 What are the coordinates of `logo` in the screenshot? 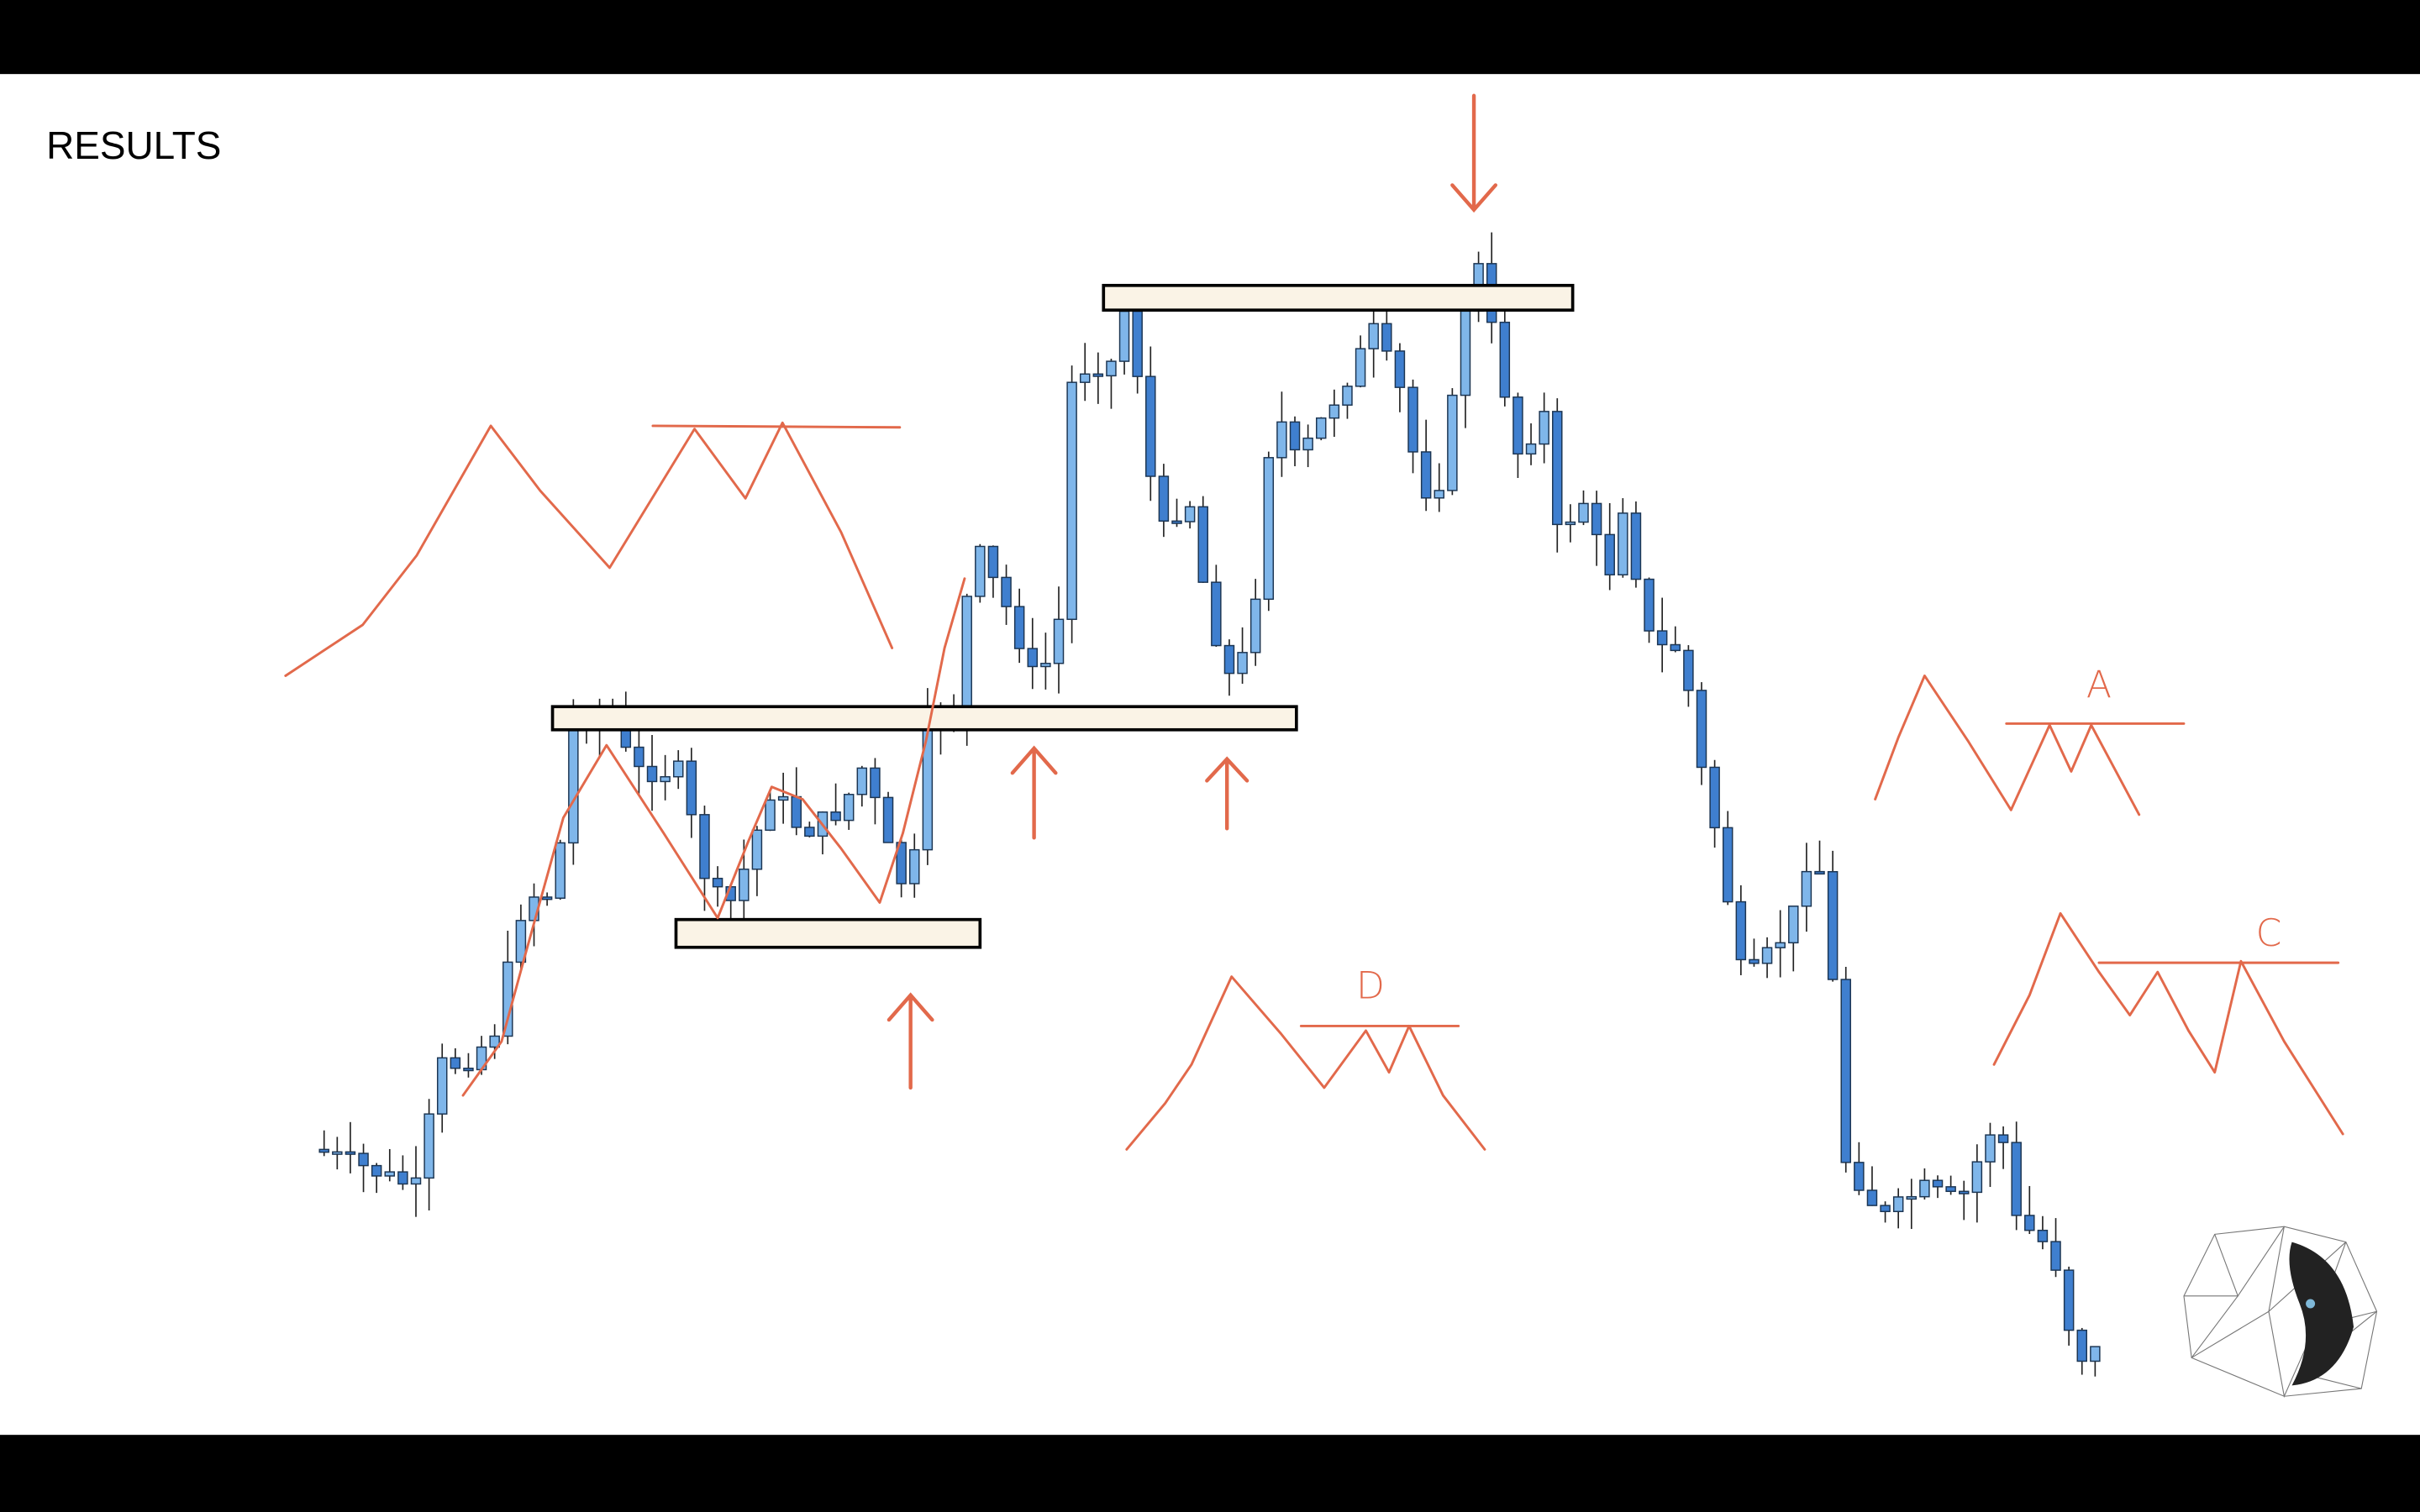 It's located at (2280, 1312).